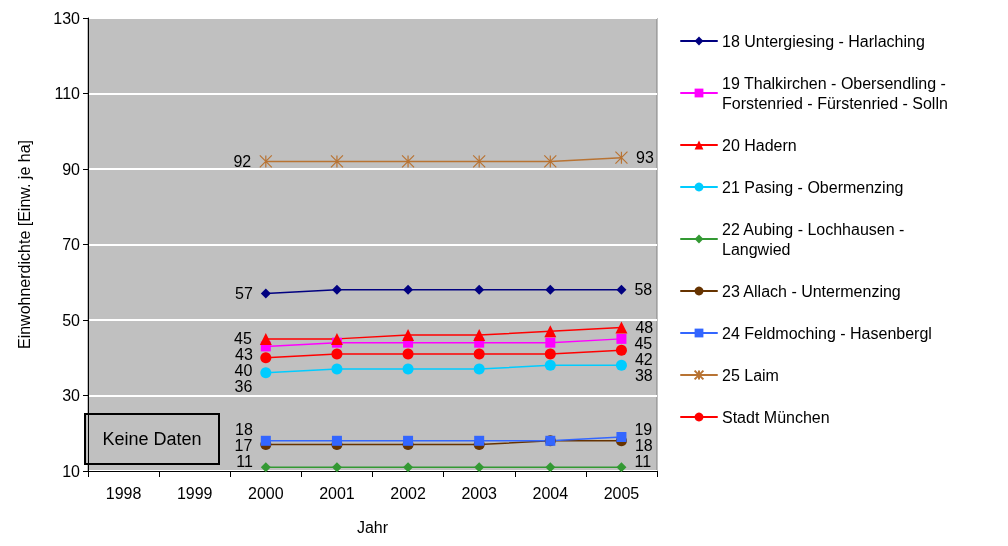 This screenshot has width=1008, height=546. I want to click on x-tick-label: 2002, so click(408, 493).